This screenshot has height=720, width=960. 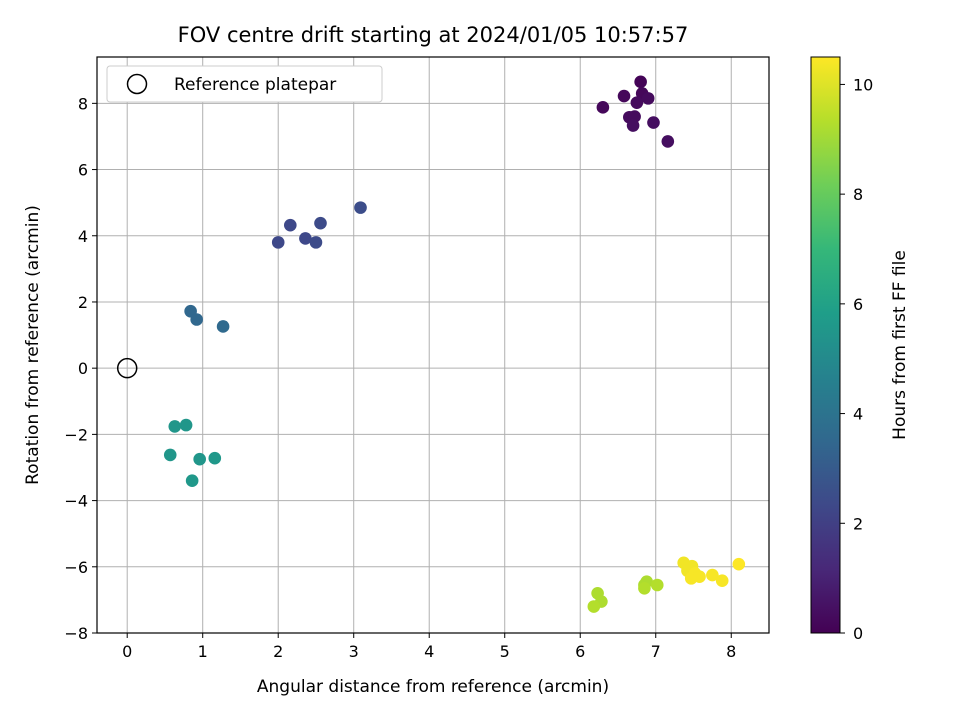 I want to click on y-tick-label: −8, so click(x=76, y=633).